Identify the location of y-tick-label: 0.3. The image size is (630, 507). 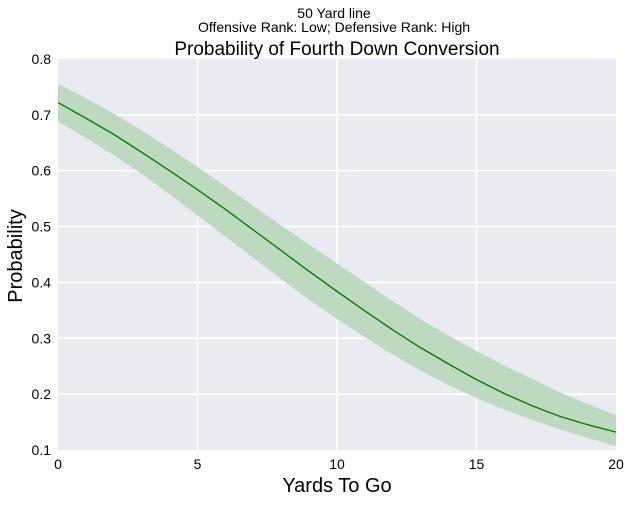
(42, 338).